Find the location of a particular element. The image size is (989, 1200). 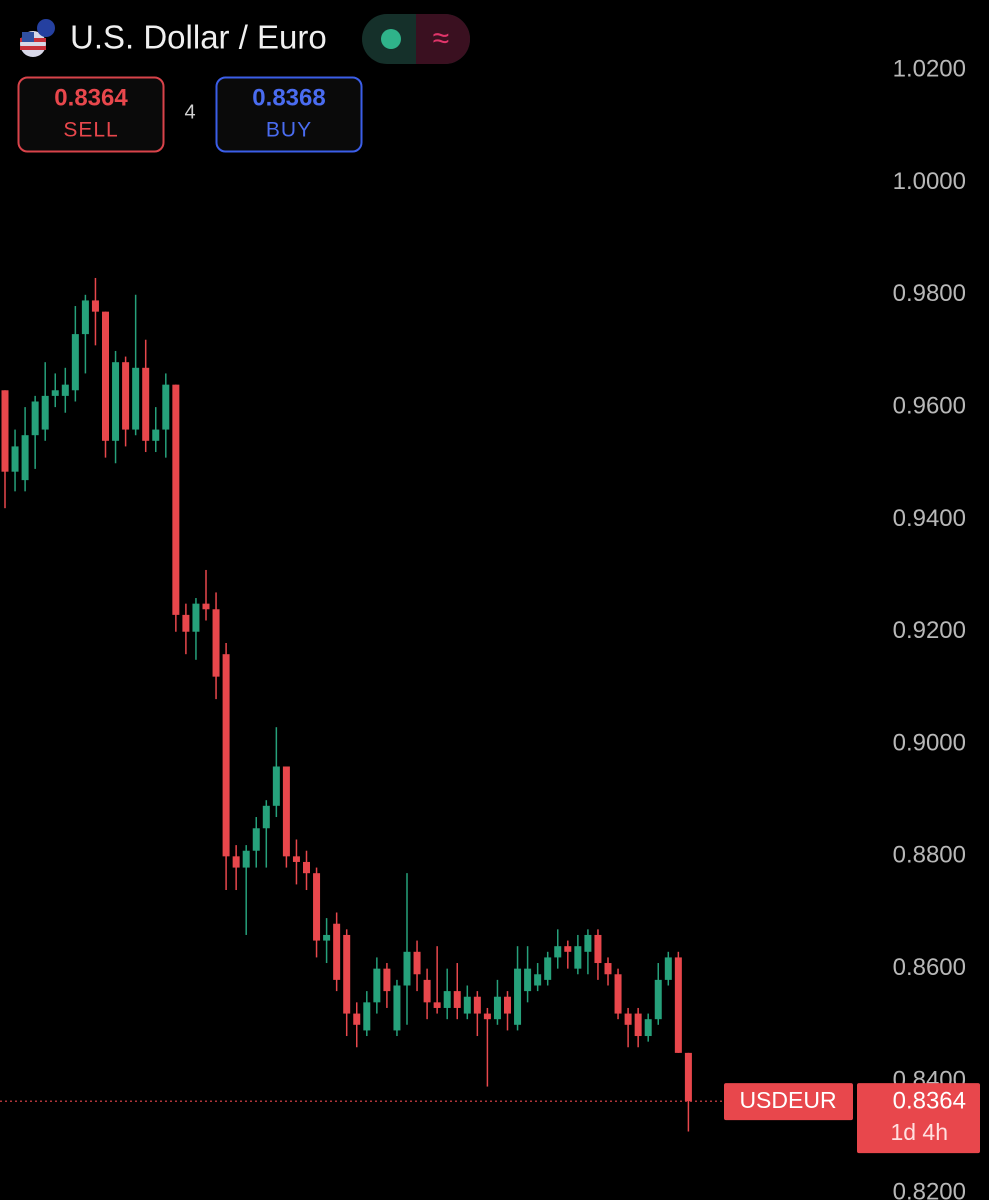

sell-price: 0.8364 is located at coordinates (91, 97).